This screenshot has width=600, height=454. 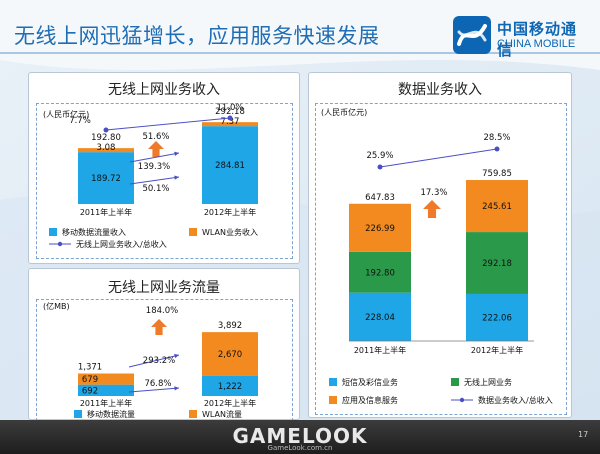 I want to click on ratio-label: 11.0%, so click(x=229, y=108).